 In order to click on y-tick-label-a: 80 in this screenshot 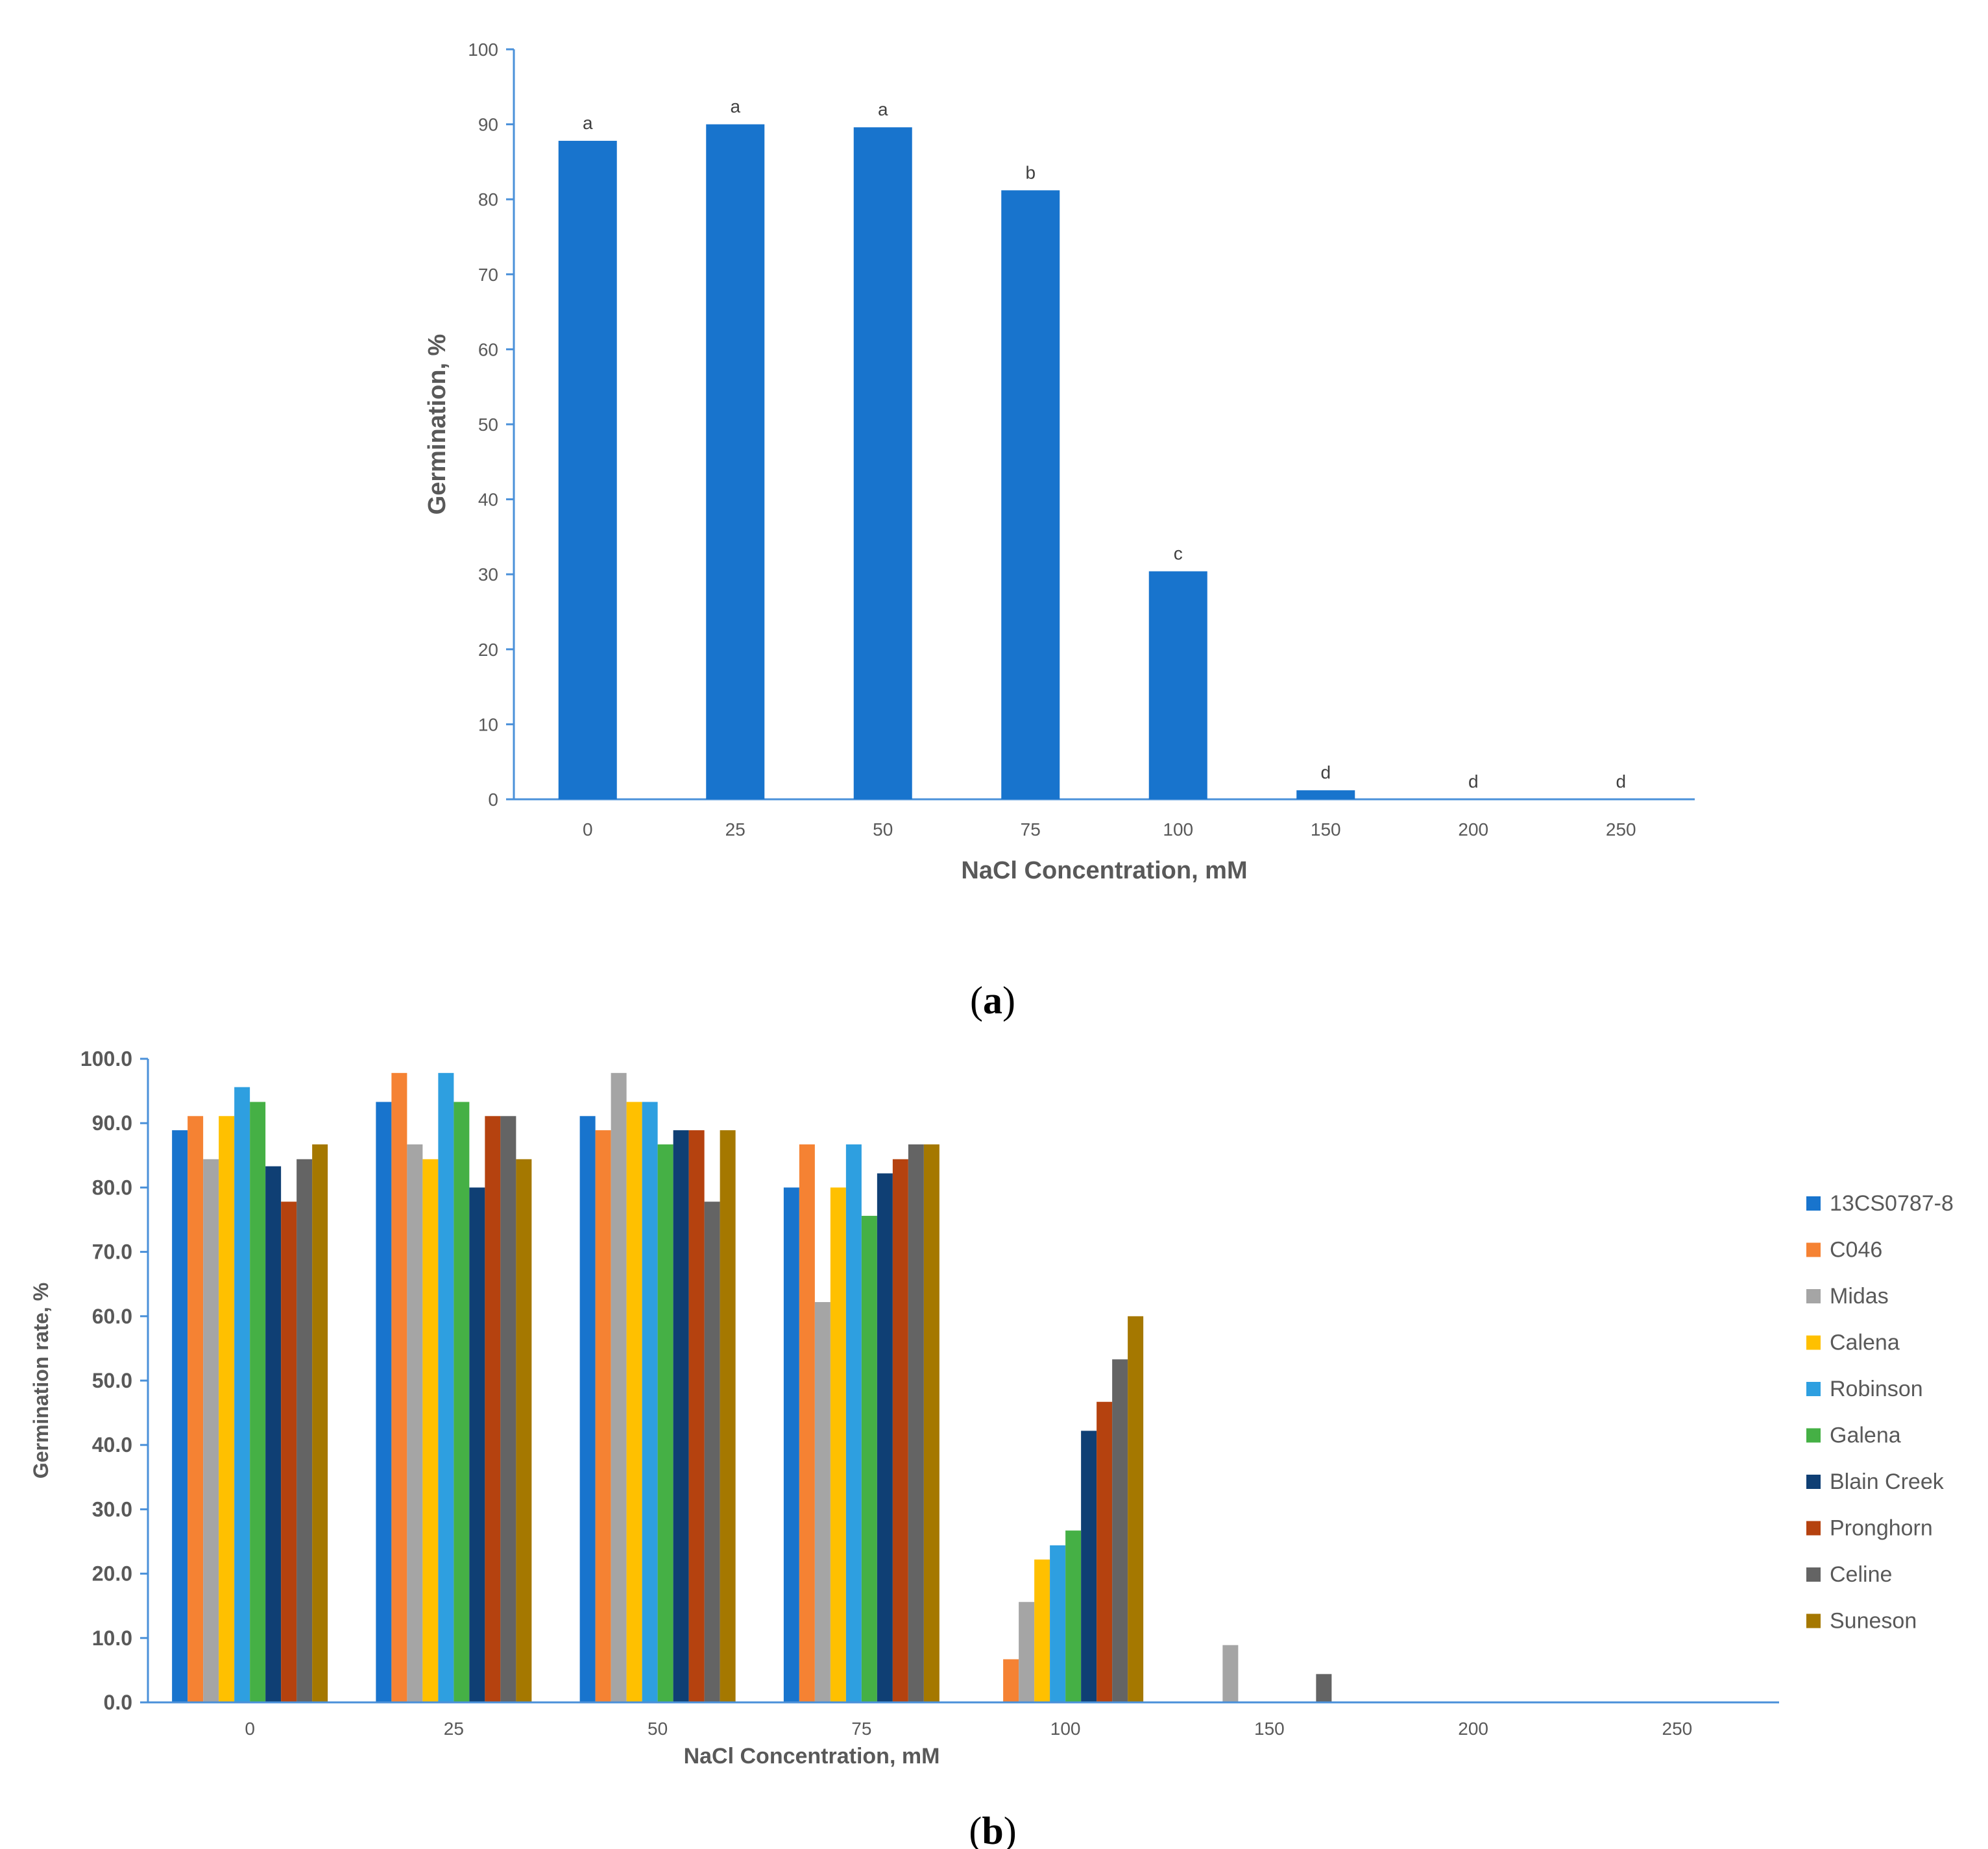, I will do `click(488, 200)`.